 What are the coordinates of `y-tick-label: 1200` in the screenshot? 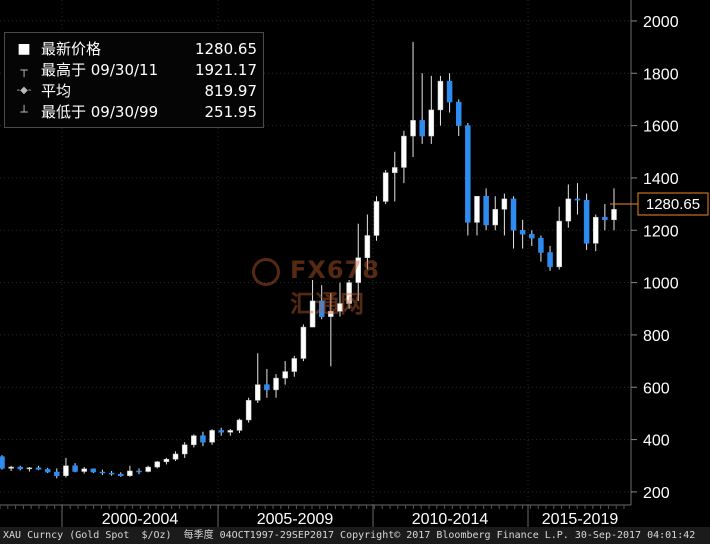 It's located at (661, 231).